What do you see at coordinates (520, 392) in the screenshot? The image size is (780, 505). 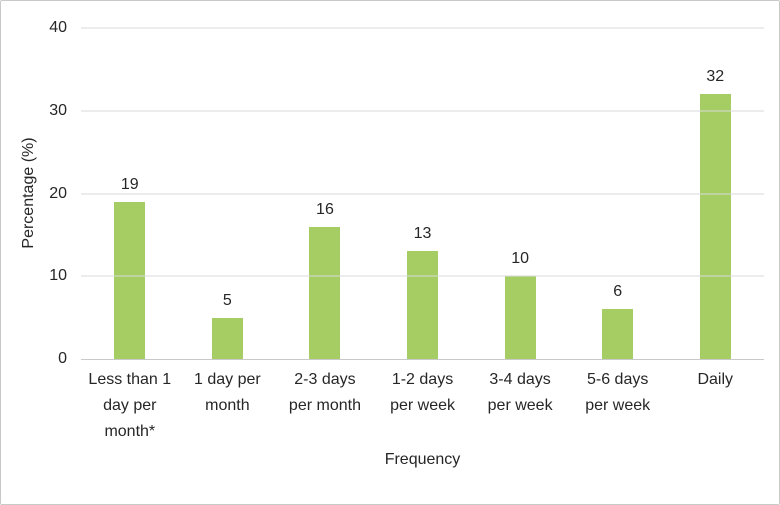 I see `x-category-label-4: 3-4 days per week` at bounding box center [520, 392].